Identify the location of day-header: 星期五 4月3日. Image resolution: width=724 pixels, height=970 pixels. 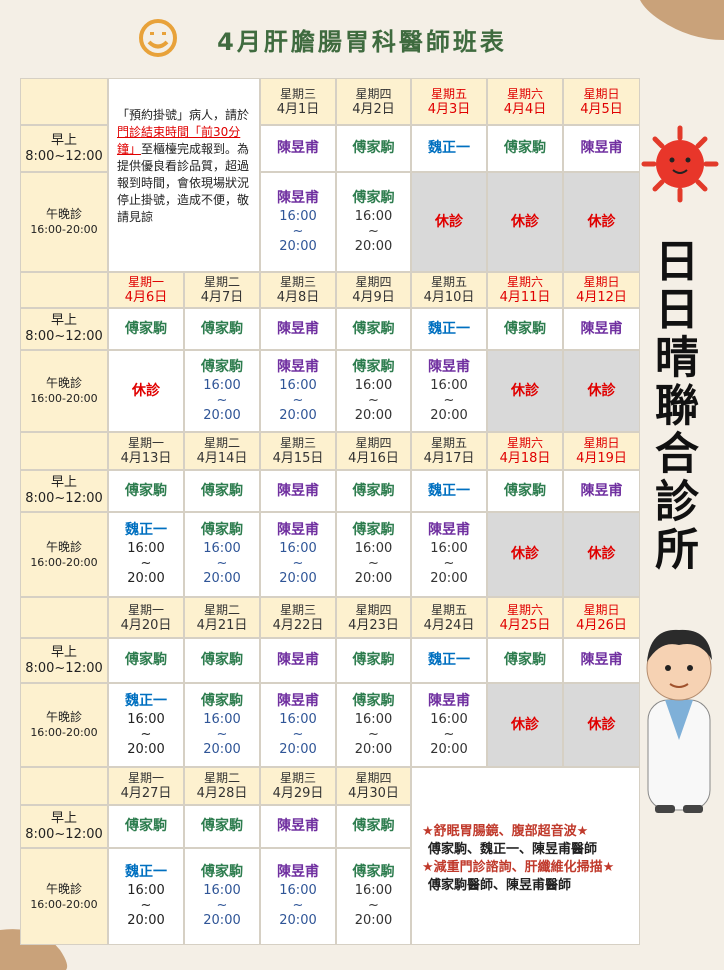
(449, 101).